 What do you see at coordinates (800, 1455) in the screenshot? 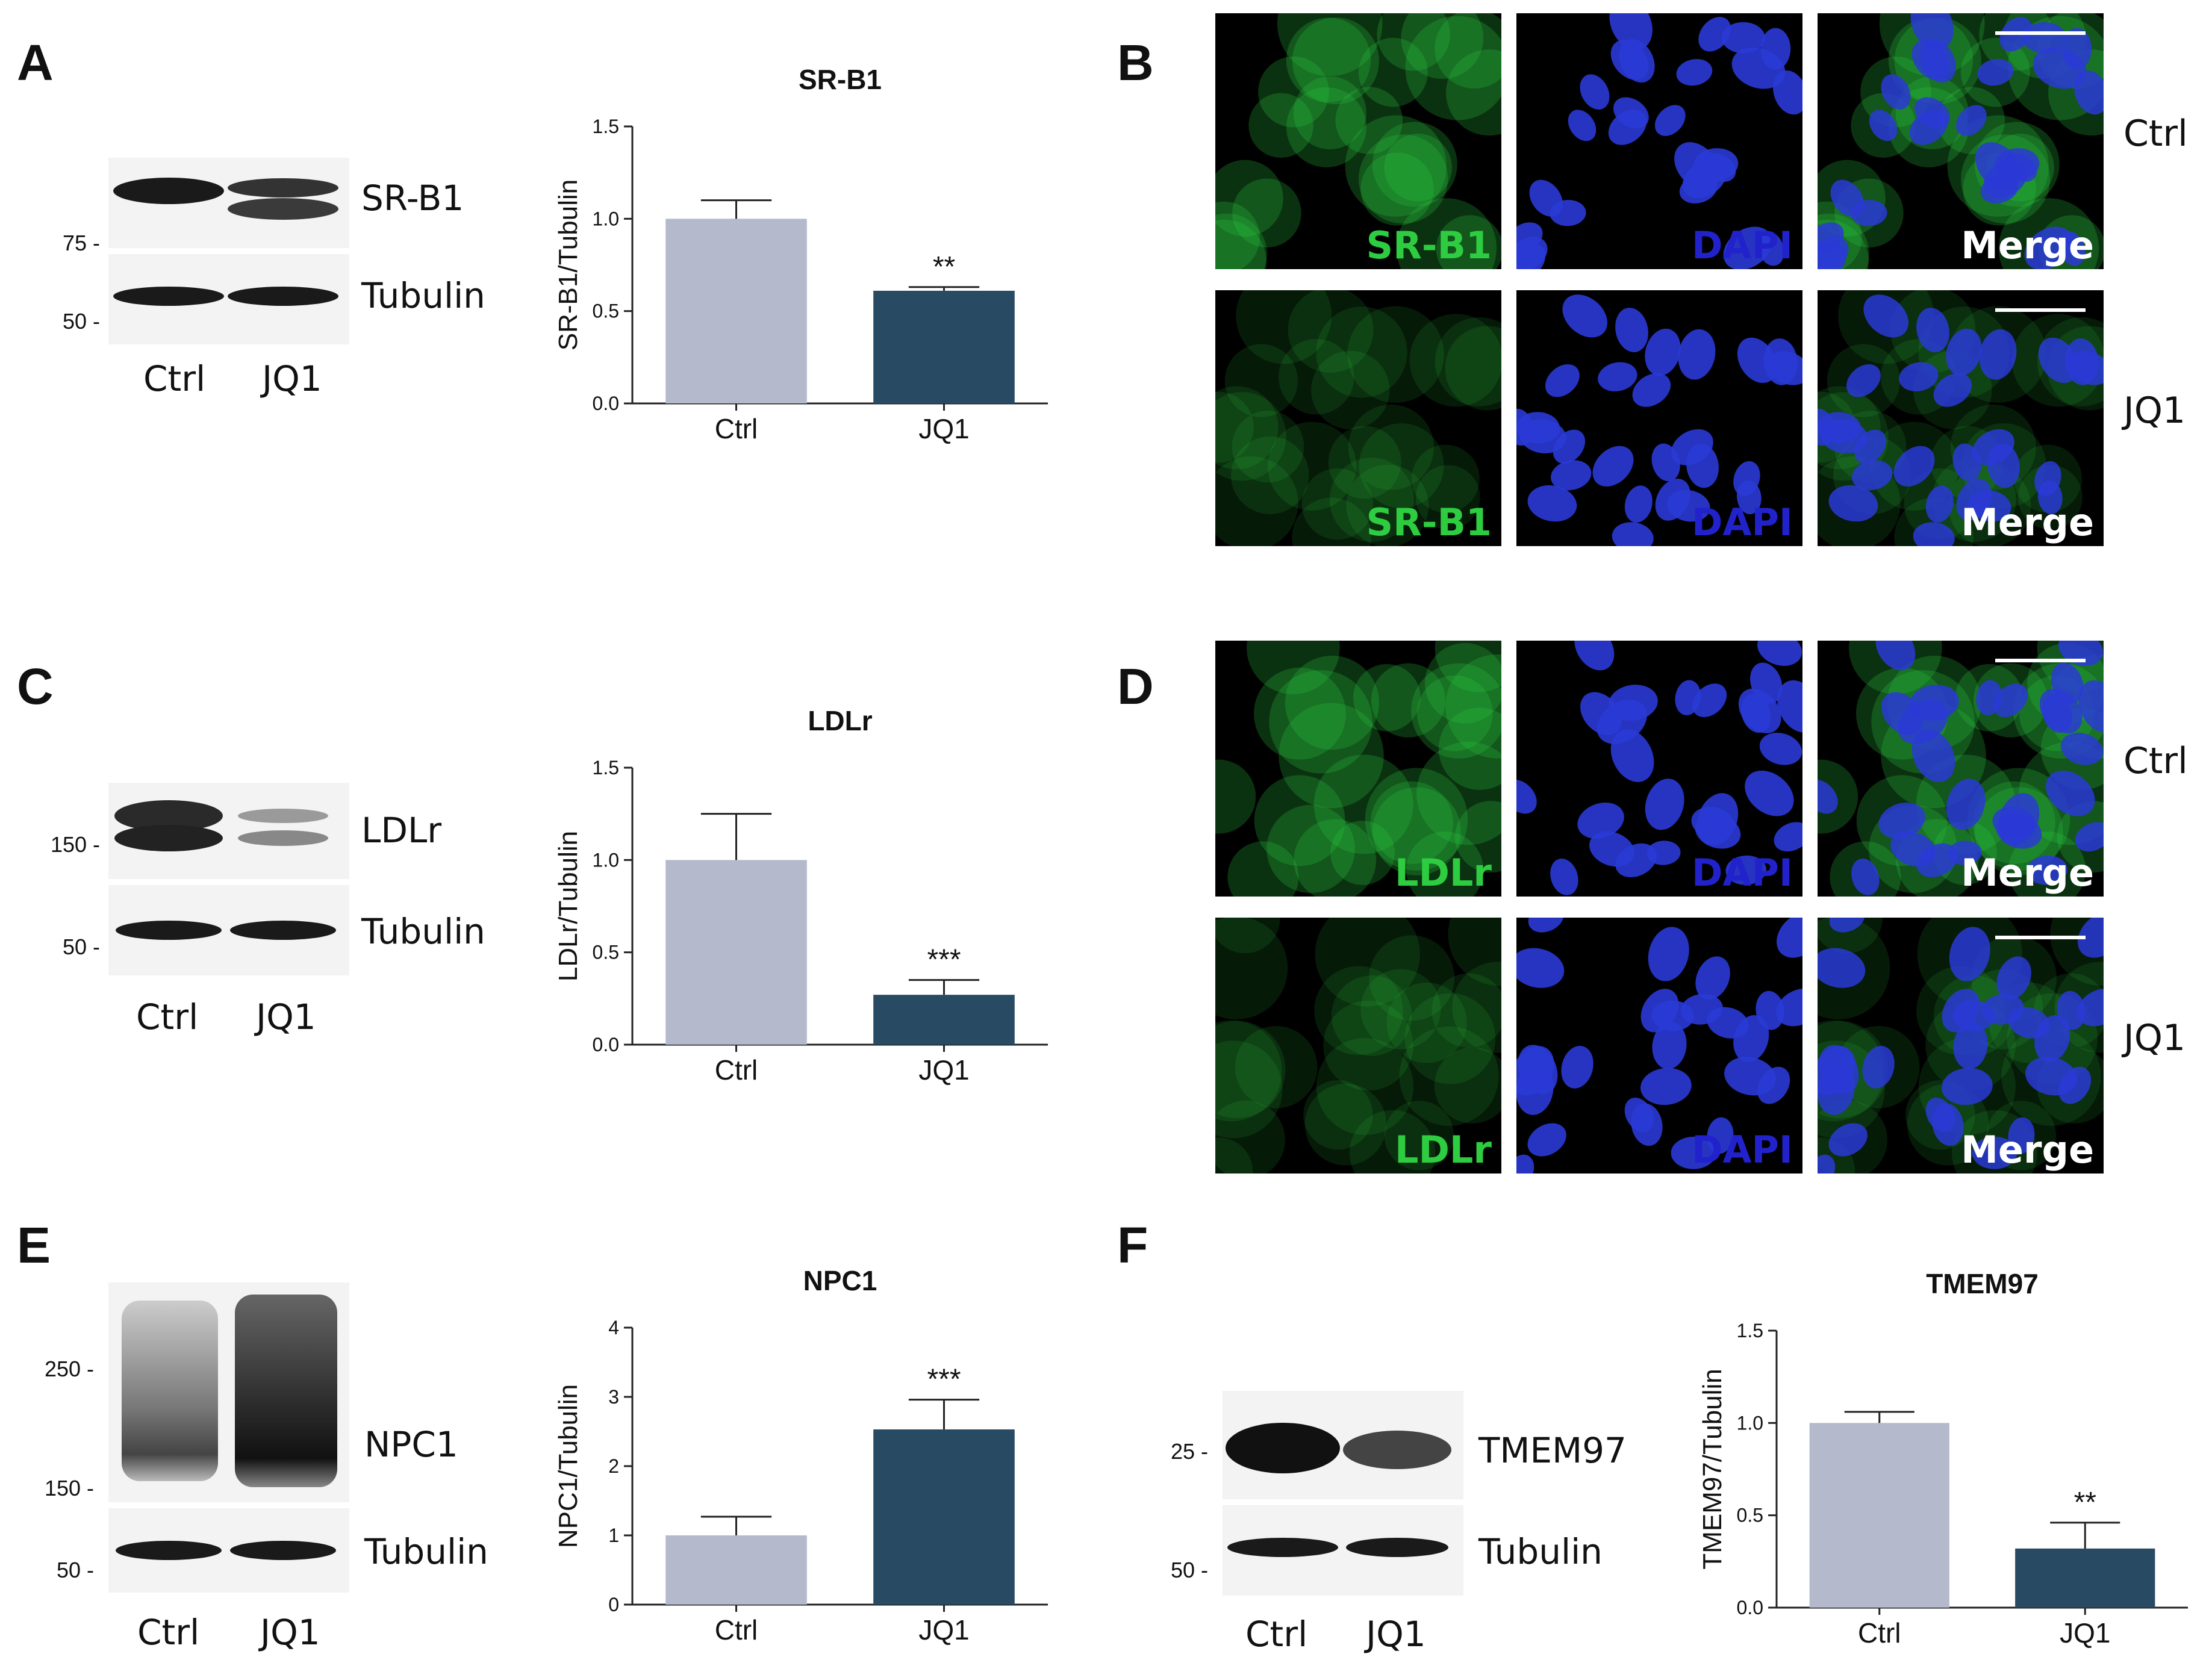
I see `bar-chart-npc1: NPC1 NPC1/Tubulin 0 1 2 3 4 Ctrl JQ1 ***` at bounding box center [800, 1455].